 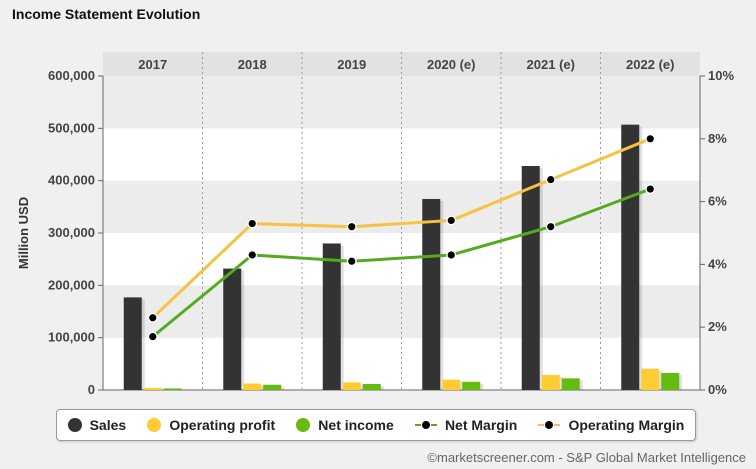 What do you see at coordinates (71, 337) in the screenshot?
I see `y-tick-label: 100,000` at bounding box center [71, 337].